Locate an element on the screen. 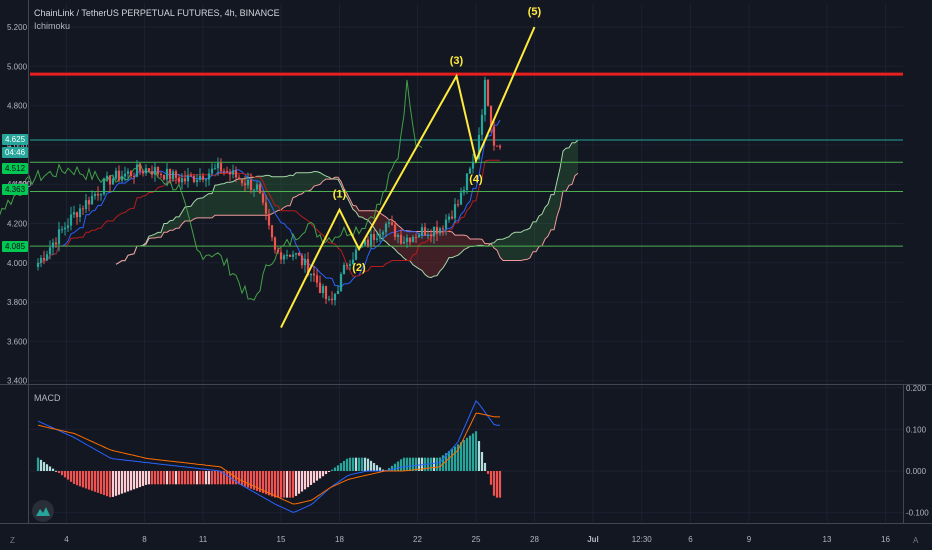  x-tick-label: 11 is located at coordinates (203, 539).